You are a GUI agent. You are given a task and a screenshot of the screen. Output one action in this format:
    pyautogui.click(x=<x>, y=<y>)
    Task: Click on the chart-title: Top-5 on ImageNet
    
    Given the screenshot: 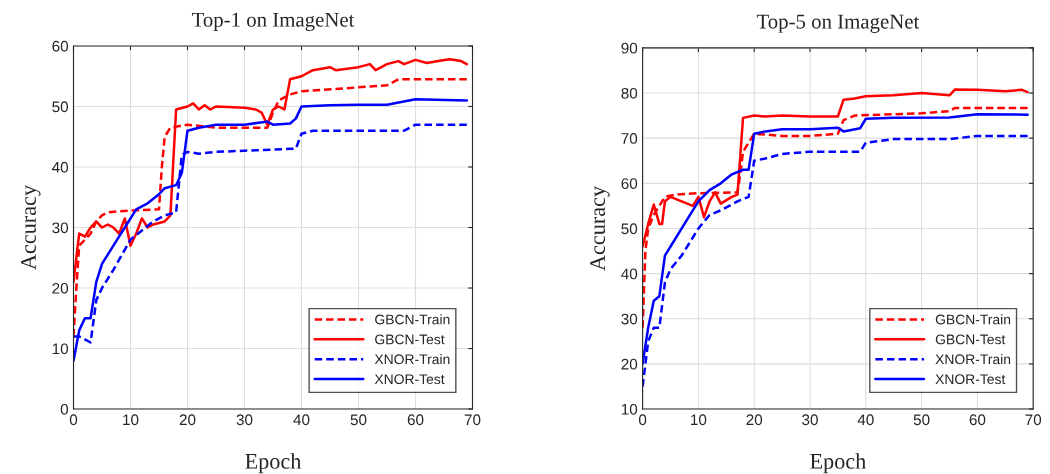 What is the action you would take?
    pyautogui.click(x=838, y=23)
    